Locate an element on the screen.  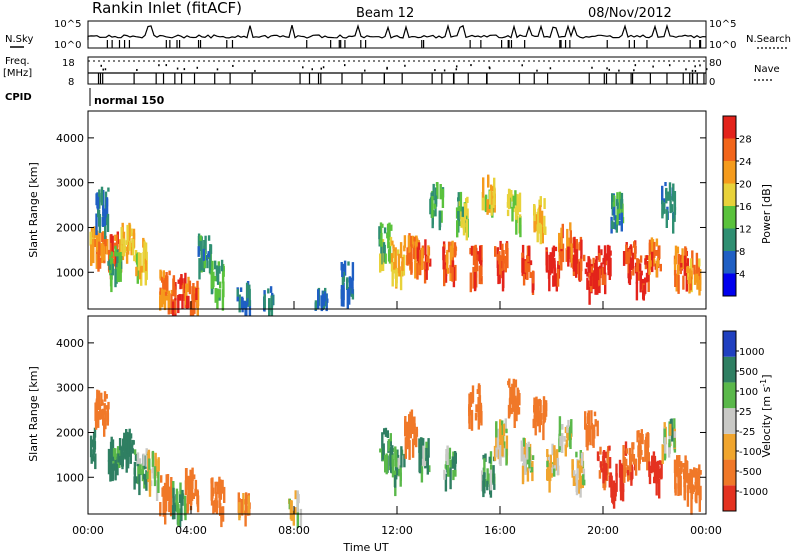
power-colorbar: 28 24 20 16 12 8 4 is located at coordinates (737, 206).